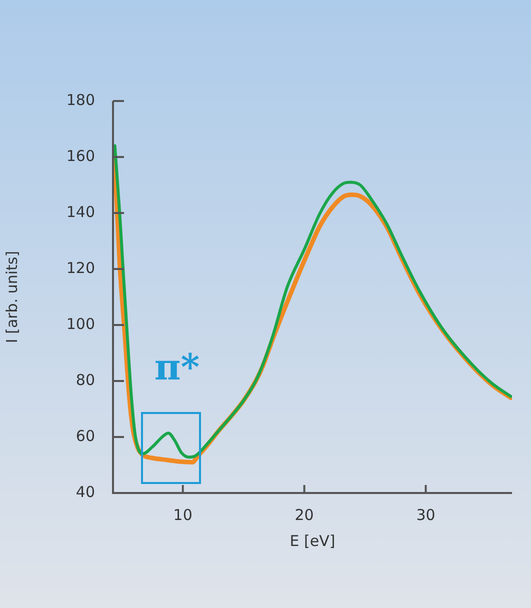 The width and height of the screenshot is (531, 608). I want to click on y-axis-title: I [arb. units], so click(11, 297).